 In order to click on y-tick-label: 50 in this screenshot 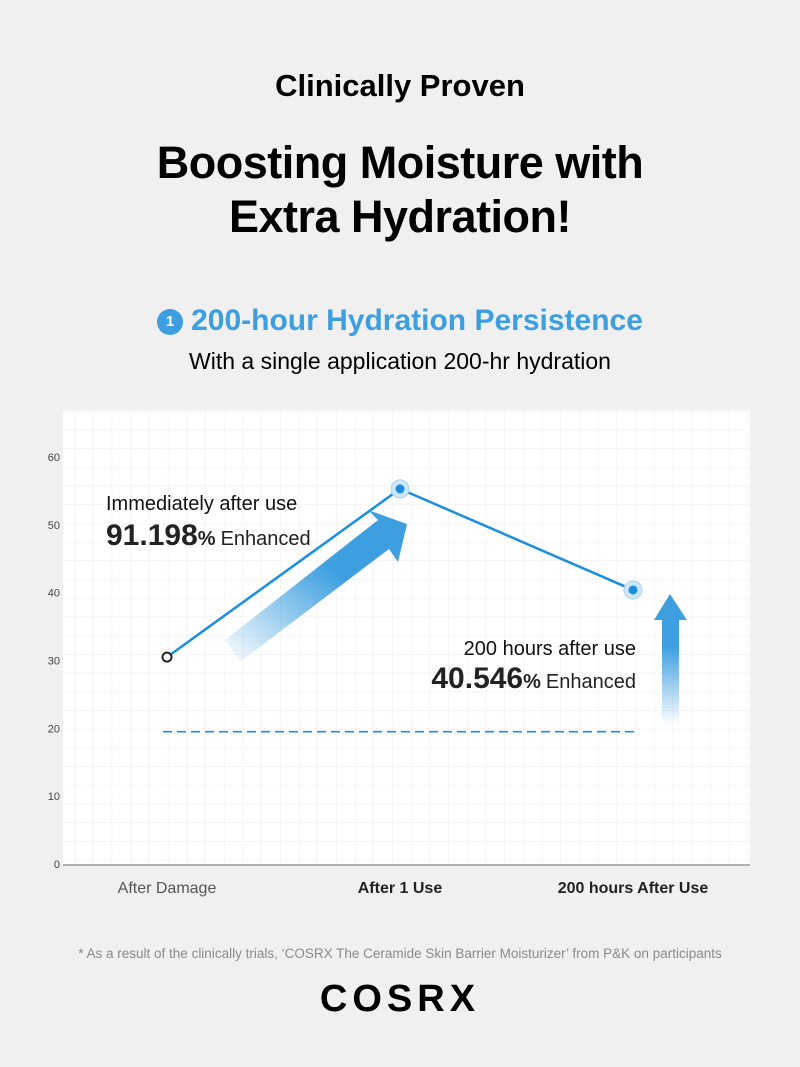, I will do `click(54, 526)`.